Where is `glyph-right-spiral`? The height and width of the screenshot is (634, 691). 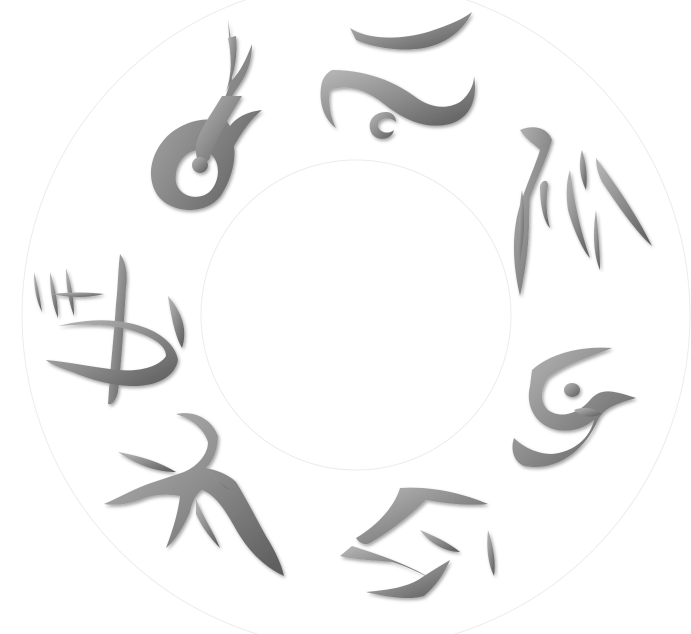
glyph-right-spiral is located at coordinates (574, 407).